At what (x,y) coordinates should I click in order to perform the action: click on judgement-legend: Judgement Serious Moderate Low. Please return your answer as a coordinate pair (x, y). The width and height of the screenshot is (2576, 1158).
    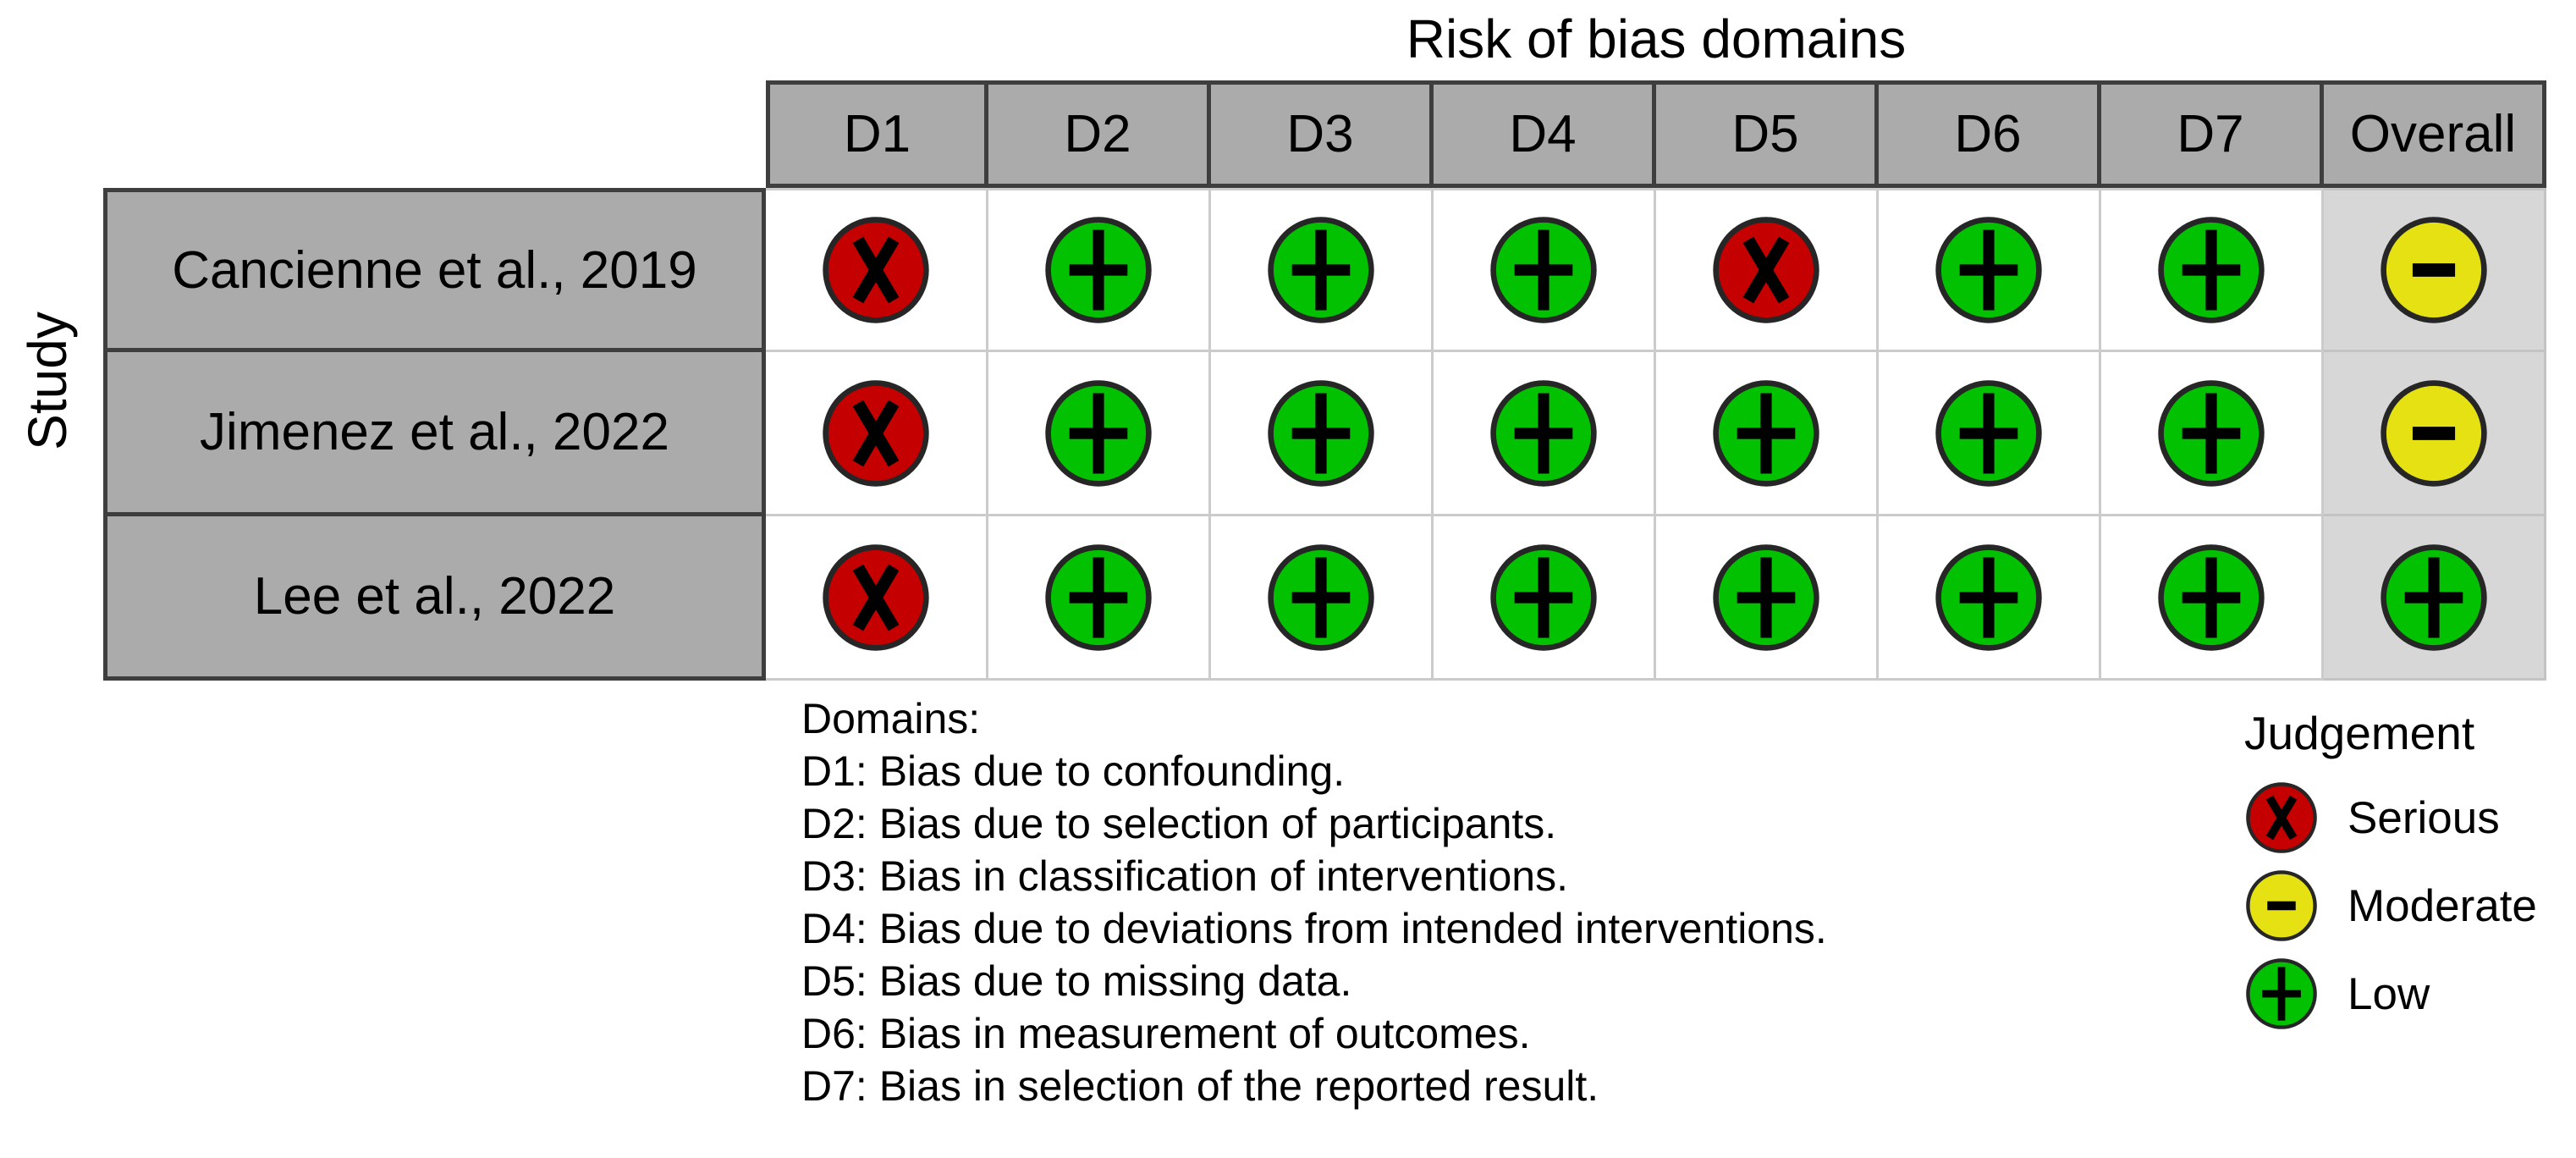
    Looking at the image, I should click on (2390, 869).